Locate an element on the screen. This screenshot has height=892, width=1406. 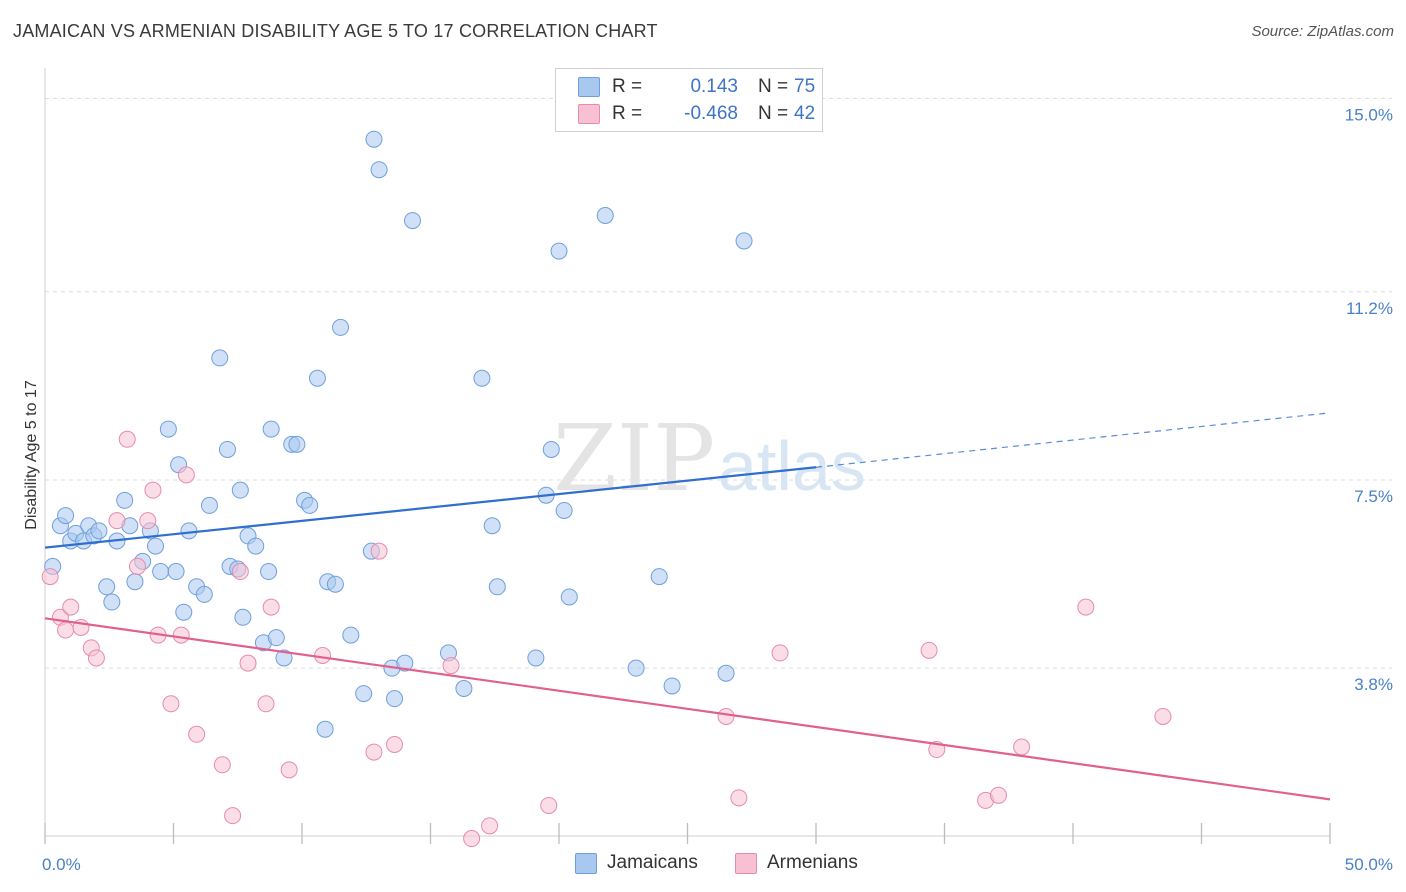
jamaicans-swatch is located at coordinates (589, 87).